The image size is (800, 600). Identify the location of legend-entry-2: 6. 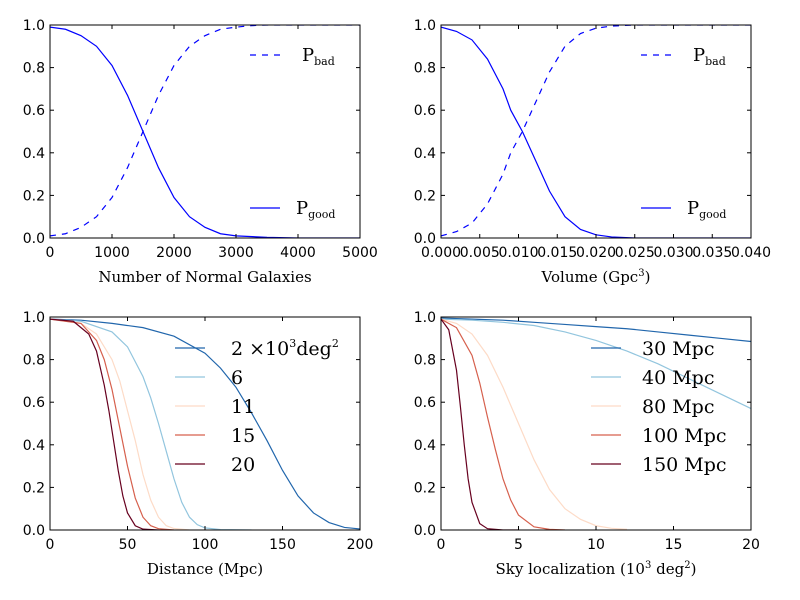
(237, 378).